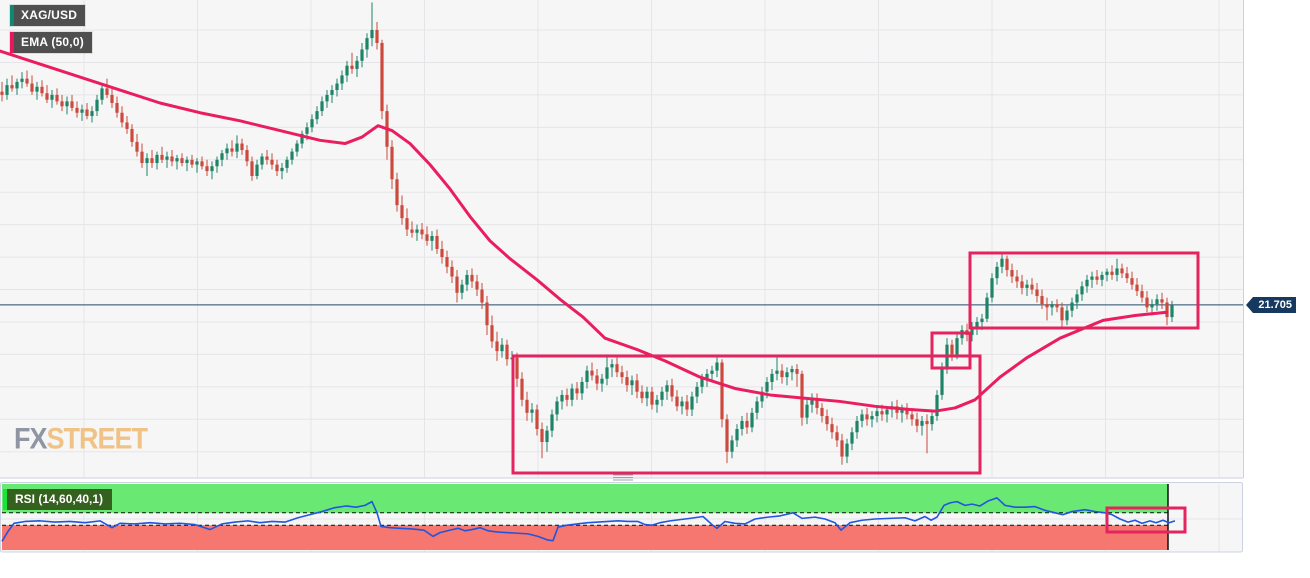 This screenshot has width=1310, height=578. I want to click on ema-accent-bar, so click(12, 42).